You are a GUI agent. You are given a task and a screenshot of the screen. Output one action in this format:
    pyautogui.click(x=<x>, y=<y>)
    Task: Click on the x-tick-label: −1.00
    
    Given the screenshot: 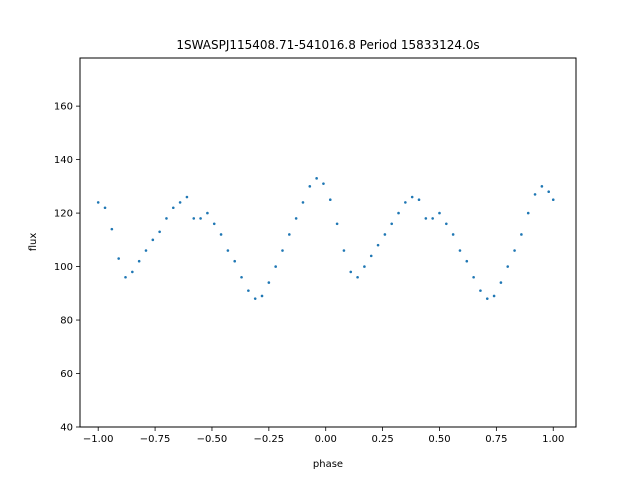 What is the action you would take?
    pyautogui.click(x=98, y=439)
    